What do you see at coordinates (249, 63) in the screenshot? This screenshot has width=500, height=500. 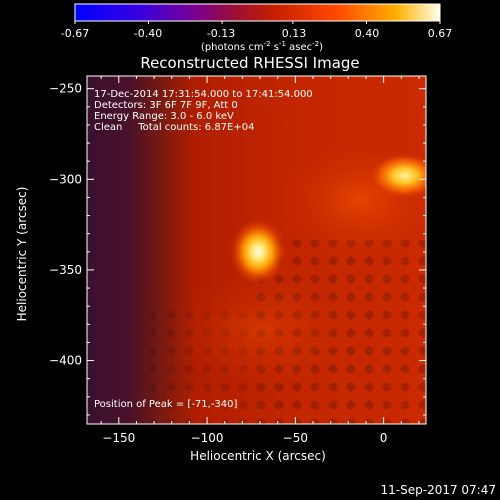 I see `chart-title: Reconstructed RHESSI Image` at bounding box center [249, 63].